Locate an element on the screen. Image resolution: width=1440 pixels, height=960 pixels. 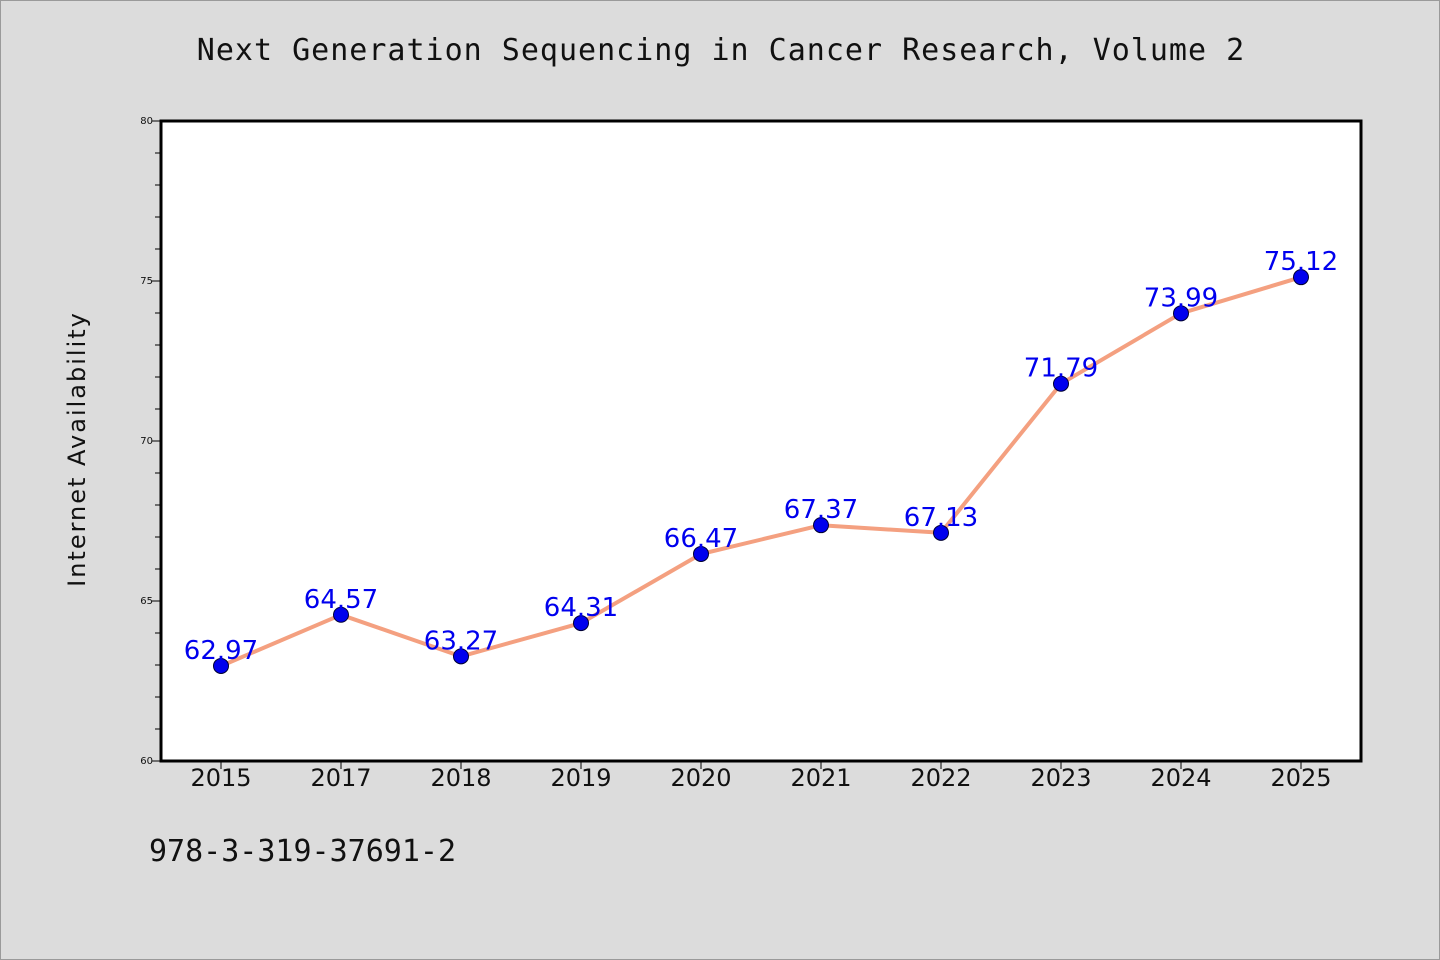
x-tick-label: 2025 is located at coordinates (1300, 778).